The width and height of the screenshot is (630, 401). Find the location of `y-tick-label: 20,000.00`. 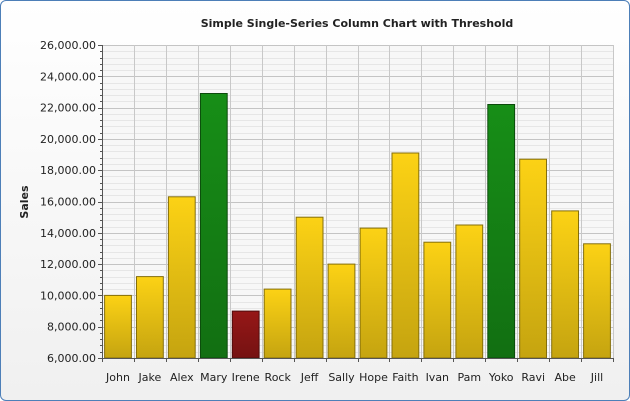

y-tick-label: 20,000.00 is located at coordinates (68, 139).